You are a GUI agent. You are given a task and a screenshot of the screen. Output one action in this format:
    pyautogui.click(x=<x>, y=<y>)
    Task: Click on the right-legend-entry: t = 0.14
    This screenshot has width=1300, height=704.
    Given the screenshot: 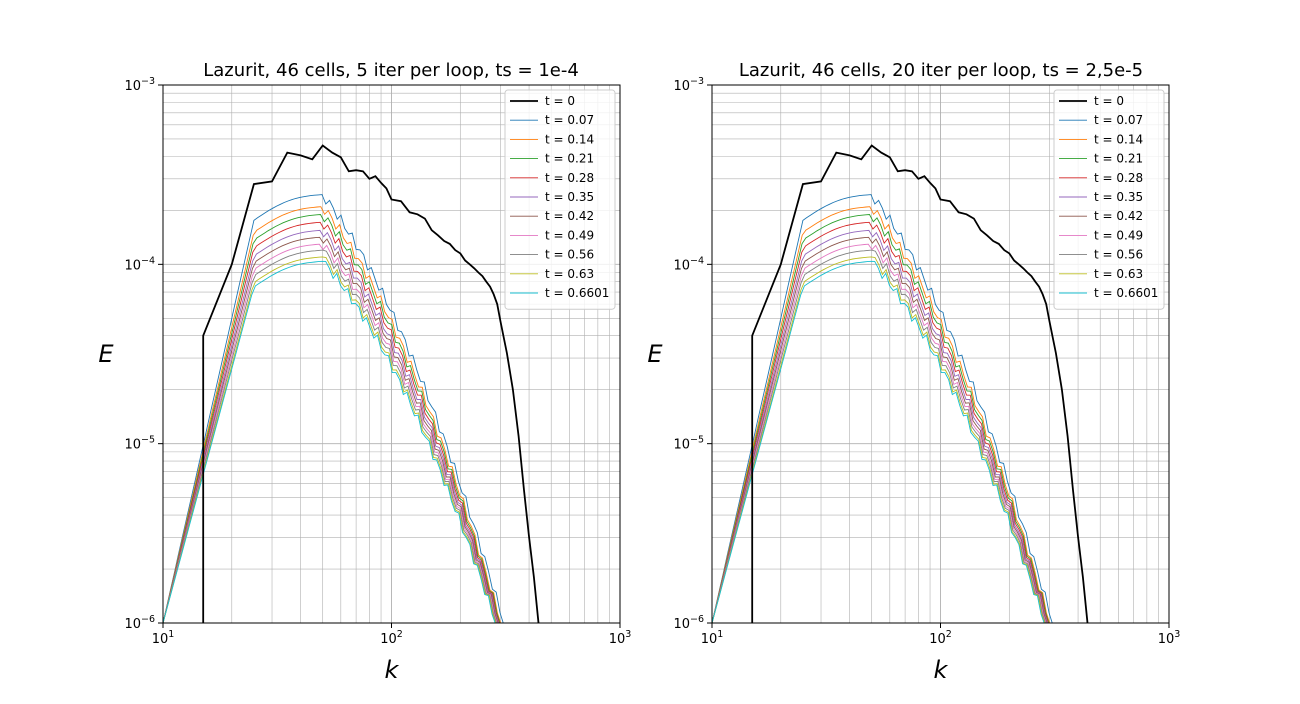 What is the action you would take?
    pyautogui.click(x=1118, y=139)
    